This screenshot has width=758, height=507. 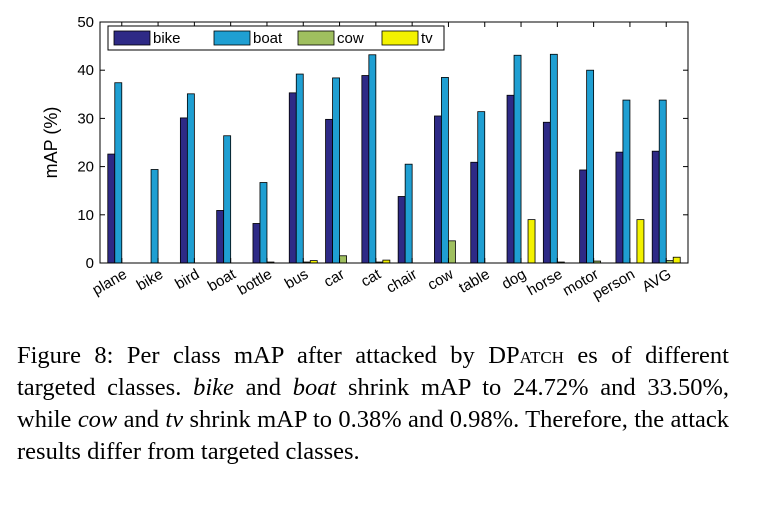 What do you see at coordinates (255, 282) in the screenshot?
I see `x-tick-label: bottle` at bounding box center [255, 282].